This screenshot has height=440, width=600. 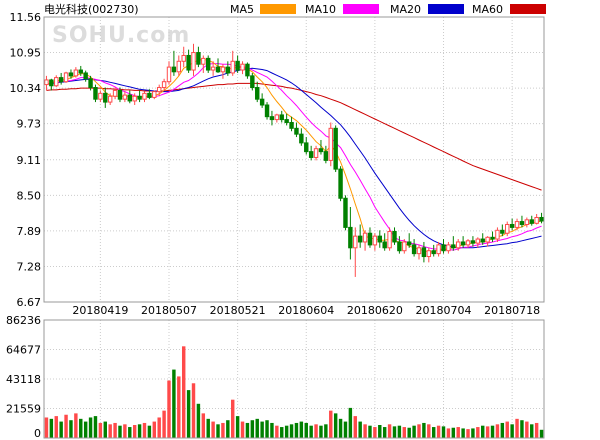 I want to click on price-tick-label: 9.73, so click(x=29, y=124).